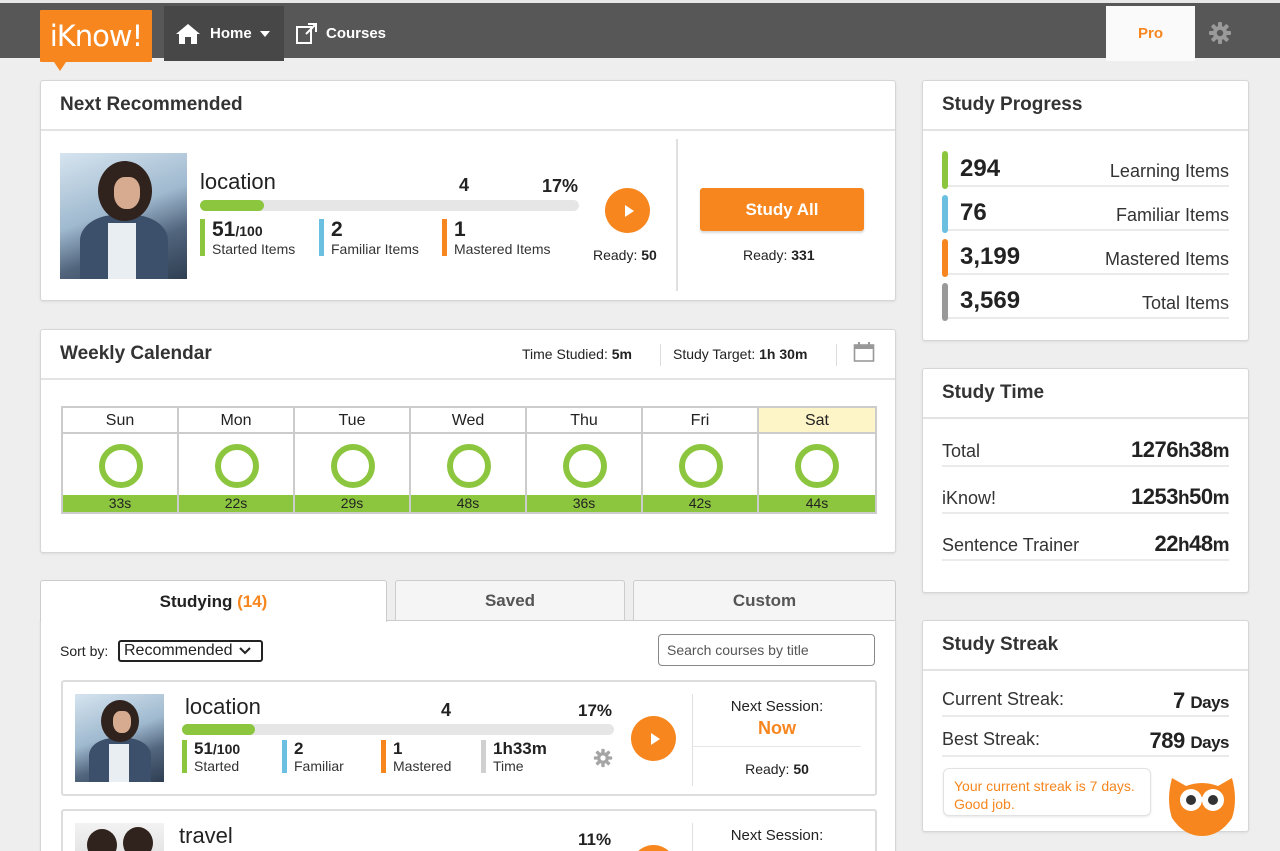 Image resolution: width=1280 pixels, height=851 pixels. Describe the element at coordinates (502, 249) in the screenshot. I see `next-mastered-label: Mastered Items` at that location.